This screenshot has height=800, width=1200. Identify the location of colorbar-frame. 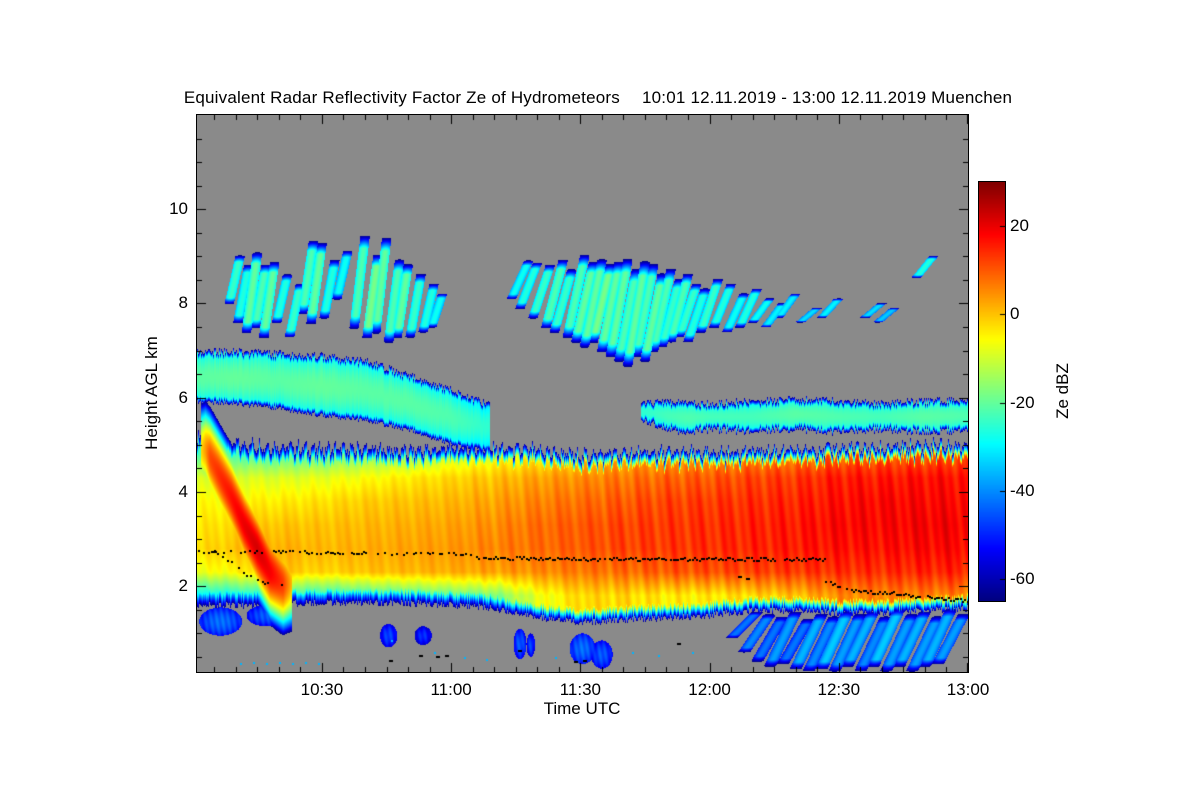
(992, 391).